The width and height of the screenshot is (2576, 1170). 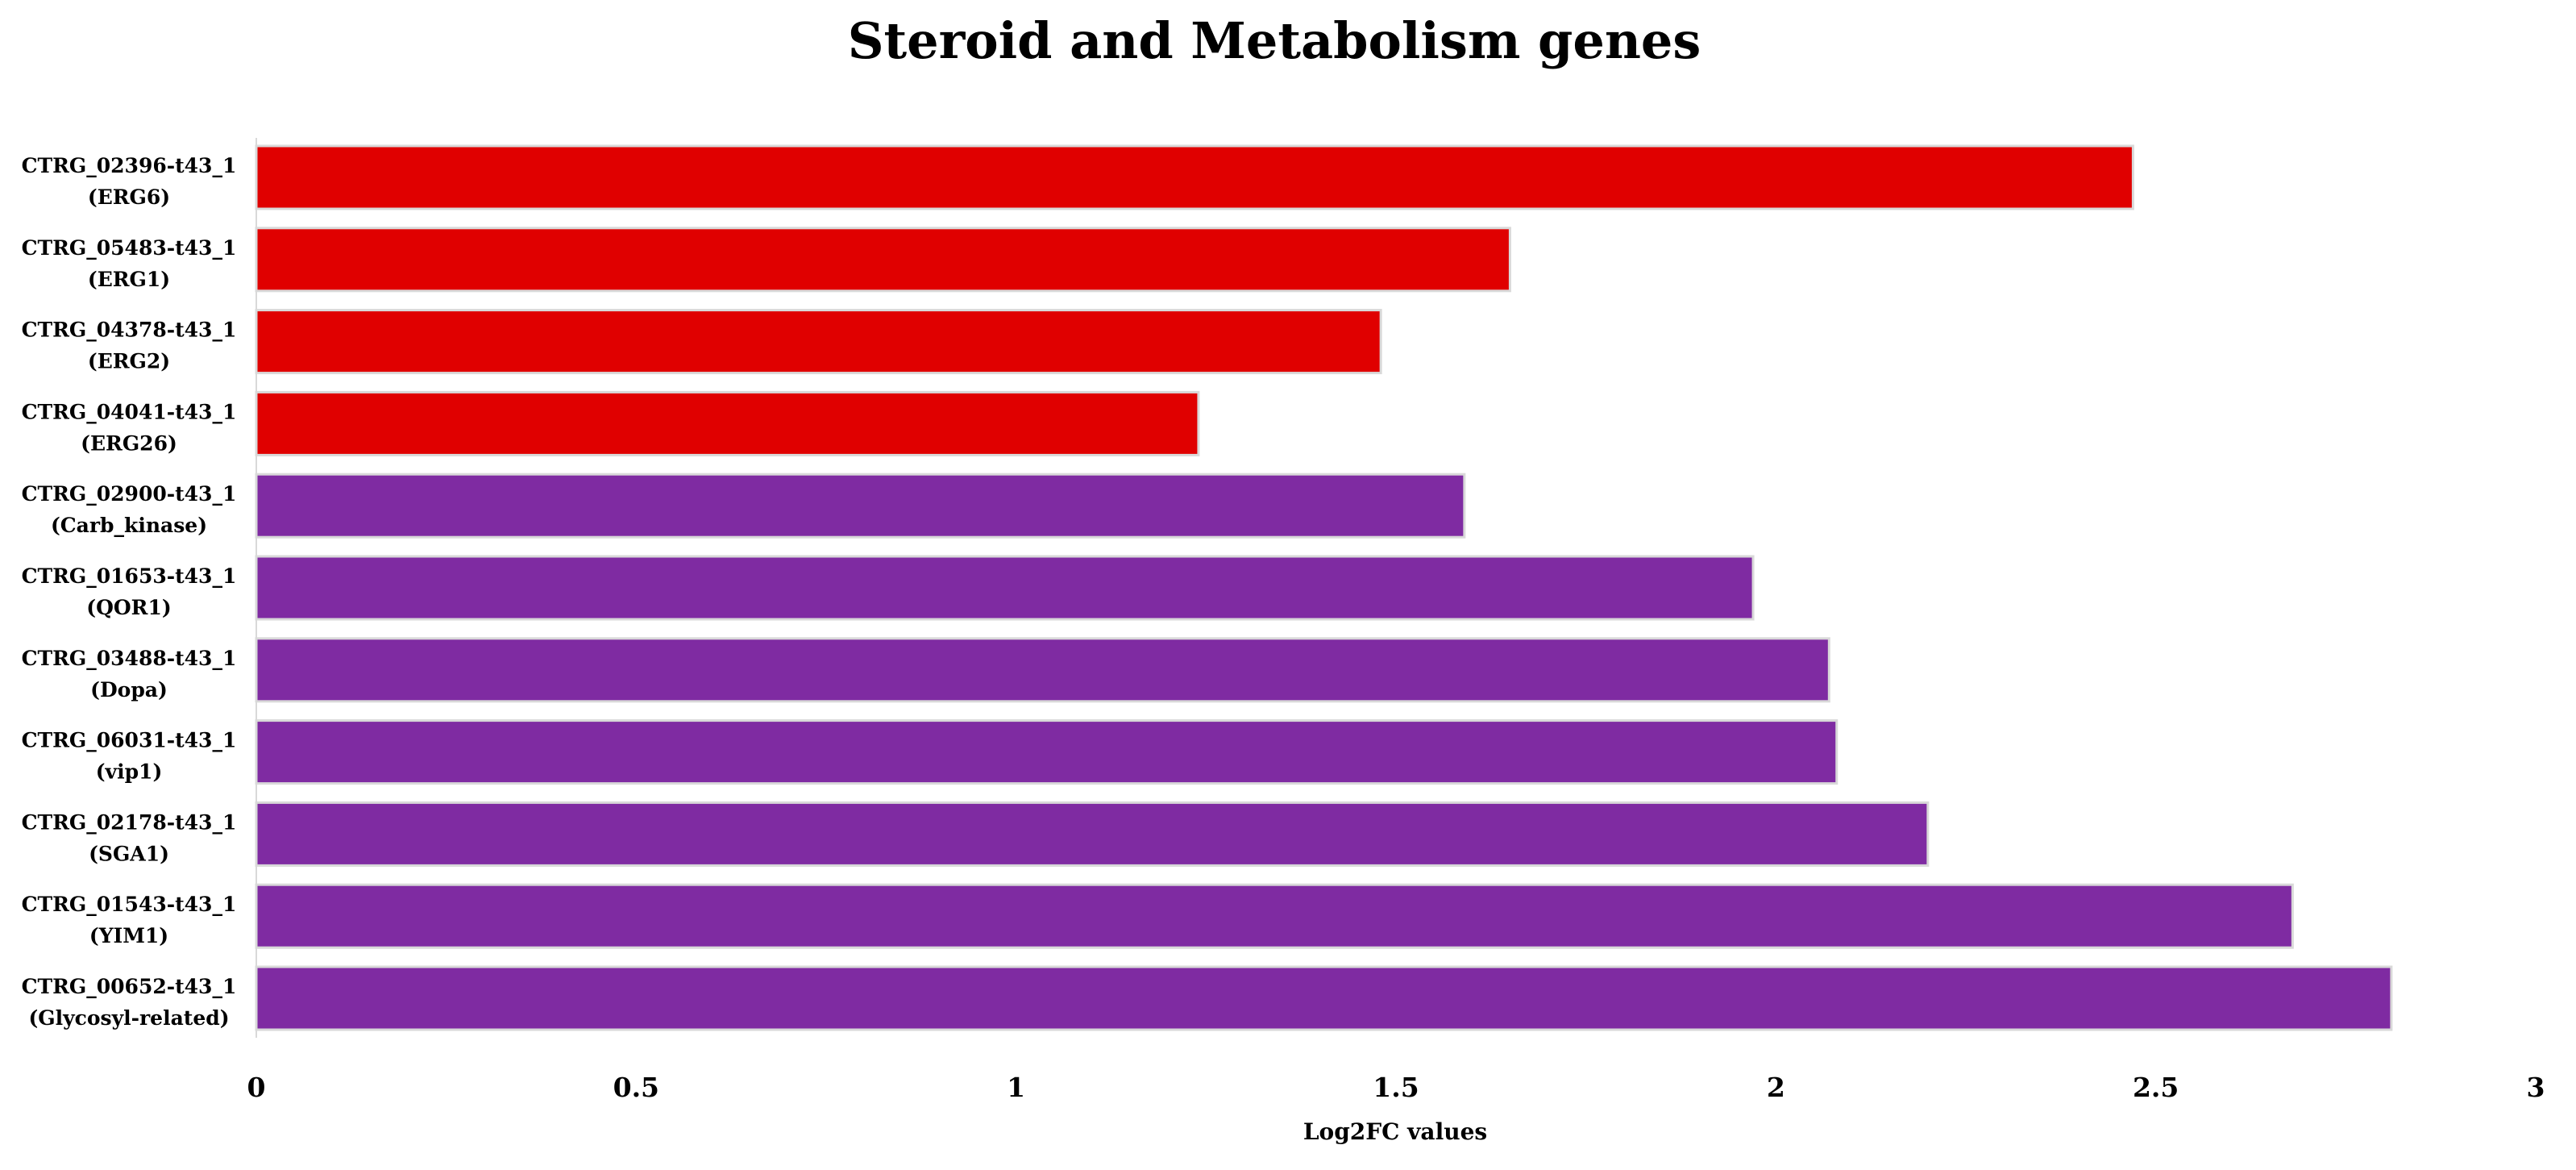 I want to click on category-label-id: CTRG_03488-t43_1, so click(x=129, y=658).